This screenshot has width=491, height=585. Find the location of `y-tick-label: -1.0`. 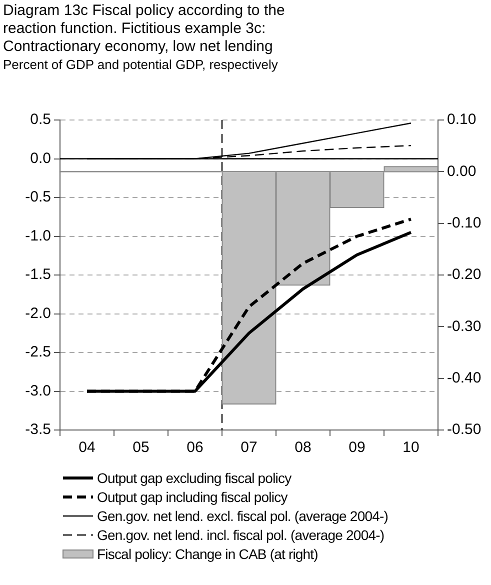

y-tick-label: -1.0 is located at coordinates (38, 235).